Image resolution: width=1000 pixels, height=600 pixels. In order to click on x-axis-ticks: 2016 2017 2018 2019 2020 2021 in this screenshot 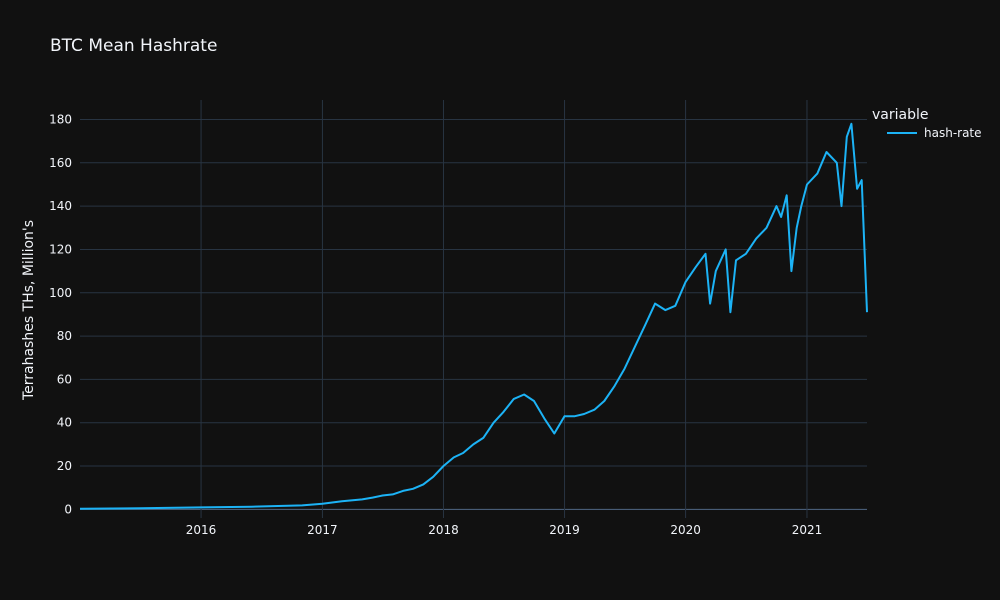, I will do `click(504, 530)`.